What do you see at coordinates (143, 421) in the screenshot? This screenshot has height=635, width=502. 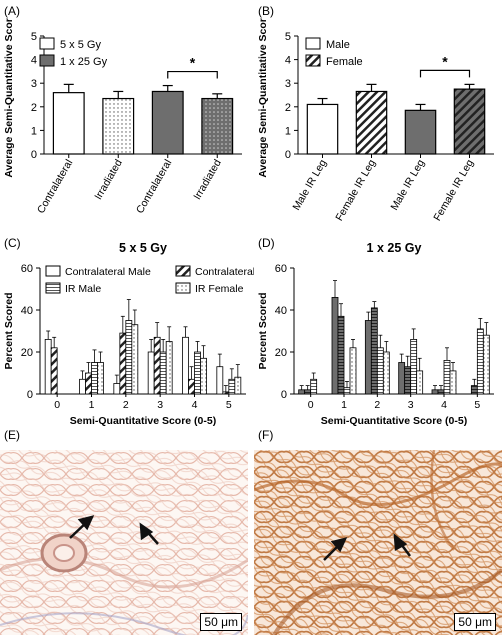 I see `chart-c-xlabel: Semi-Quantitative Score (0-5)` at bounding box center [143, 421].